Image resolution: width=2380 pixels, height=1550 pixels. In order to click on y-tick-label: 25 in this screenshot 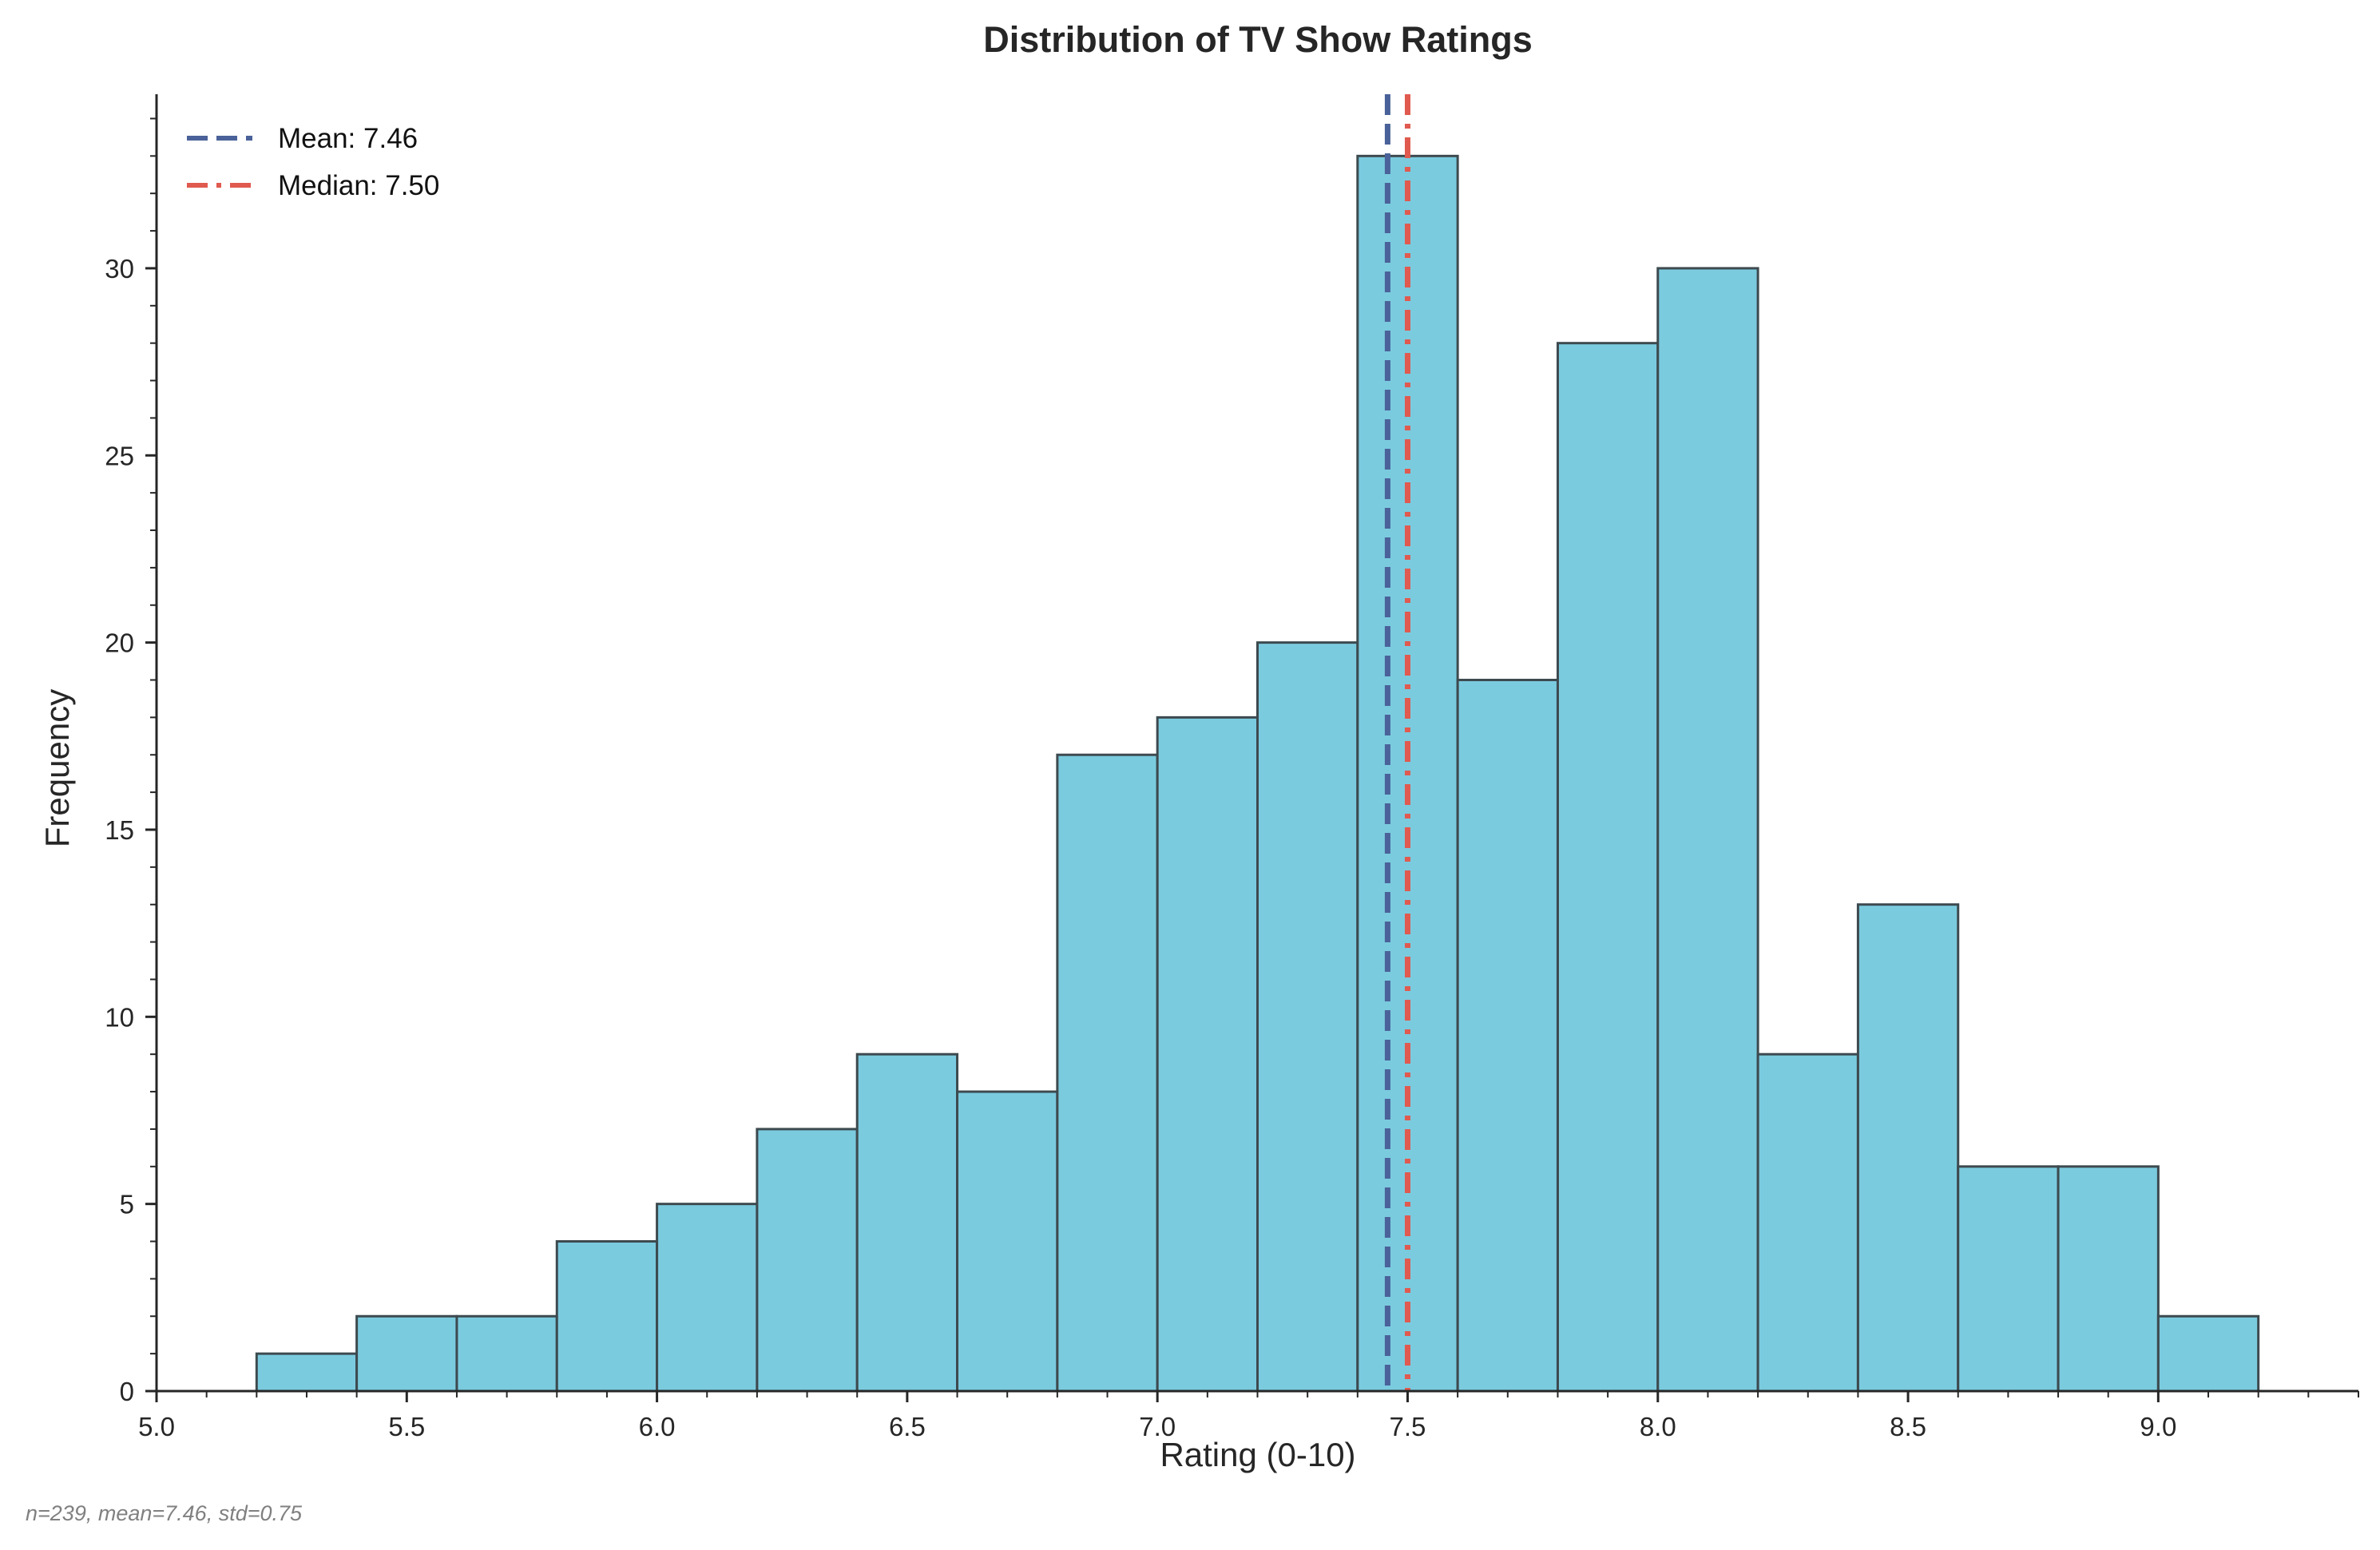, I will do `click(119, 455)`.